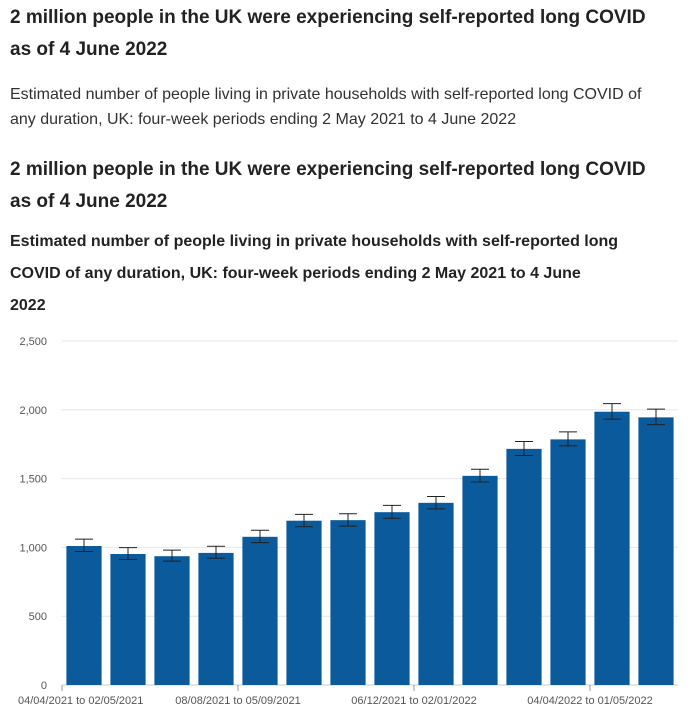 The height and width of the screenshot is (717, 698). Describe the element at coordinates (38, 617) in the screenshot. I see `y-tick-label: 500` at that location.